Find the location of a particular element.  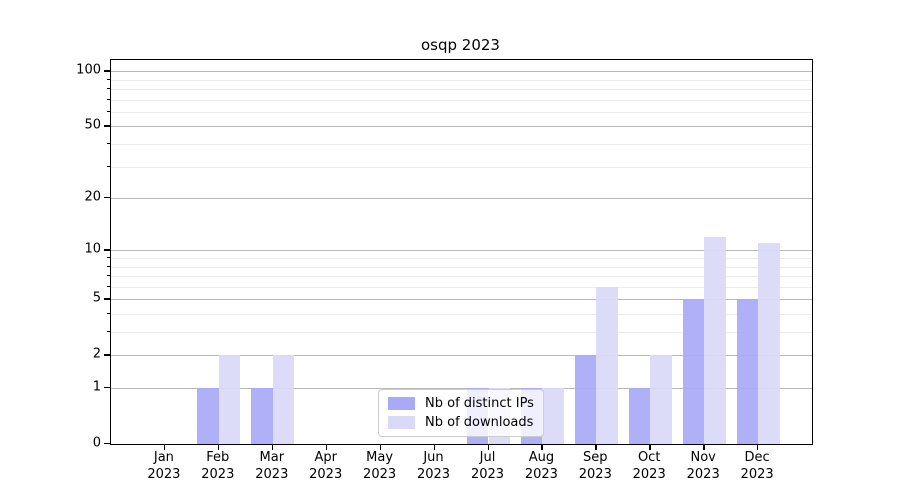

x-tick-nov is located at coordinates (704, 447).